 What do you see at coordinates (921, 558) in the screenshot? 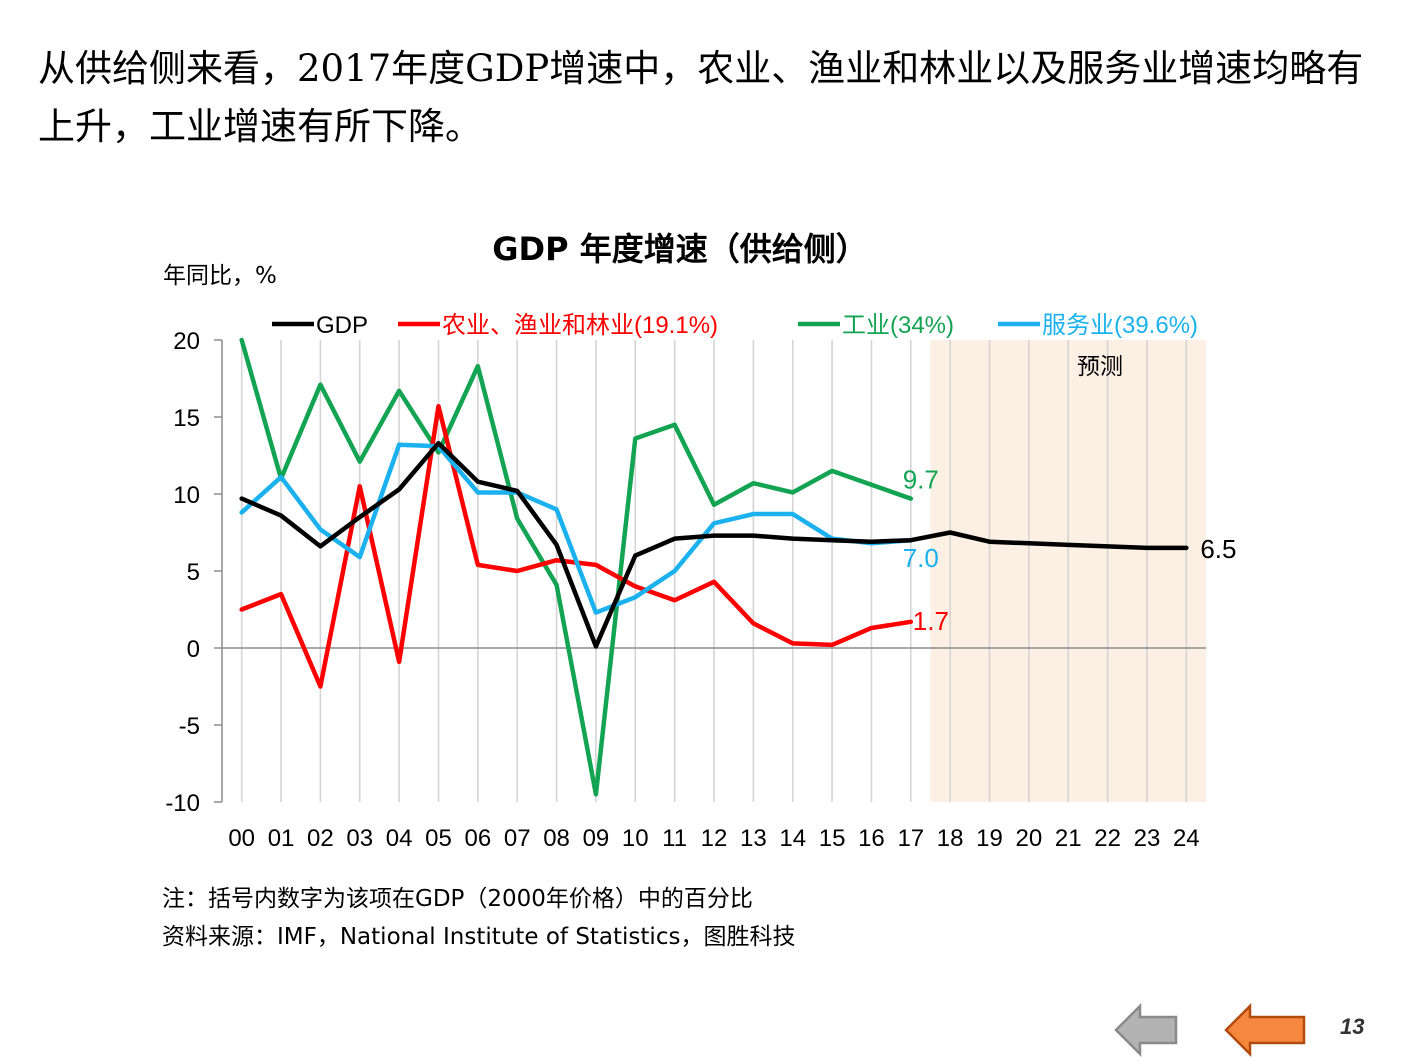
I see `series-end-label: 7.0` at bounding box center [921, 558].